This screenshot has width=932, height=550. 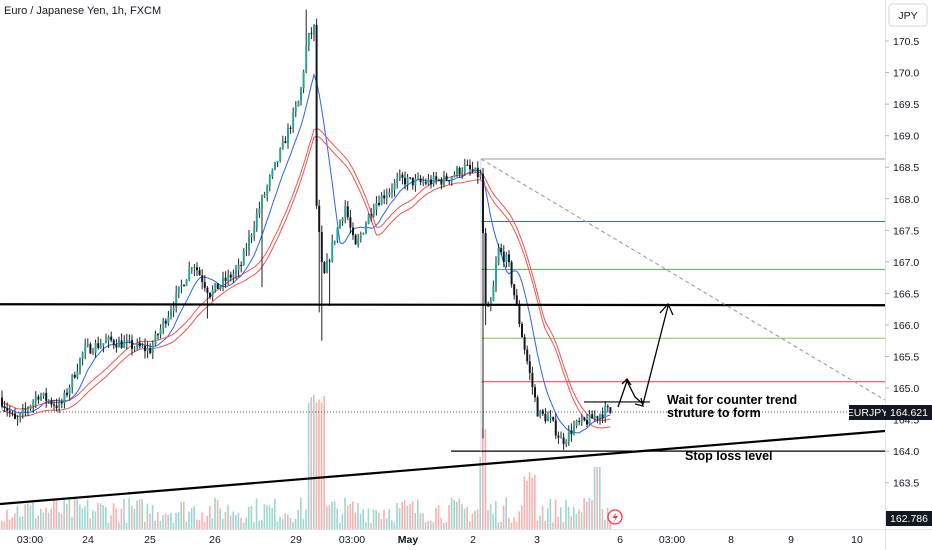 I want to click on lightning-icon, so click(x=615, y=517).